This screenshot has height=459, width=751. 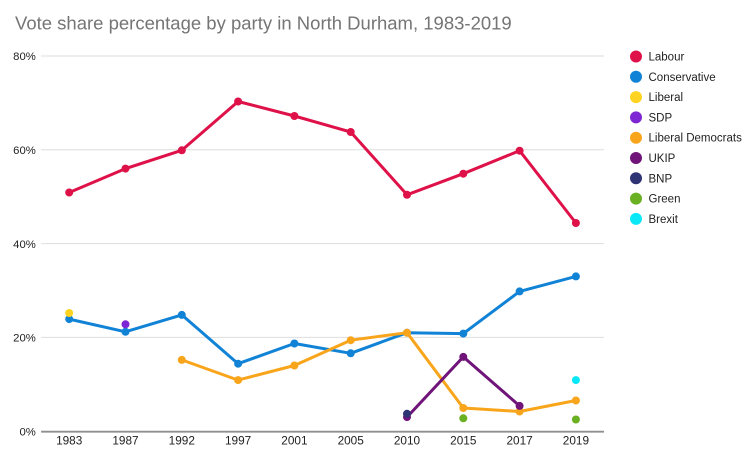 What do you see at coordinates (661, 118) in the screenshot?
I see `svg-text: SDP` at bounding box center [661, 118].